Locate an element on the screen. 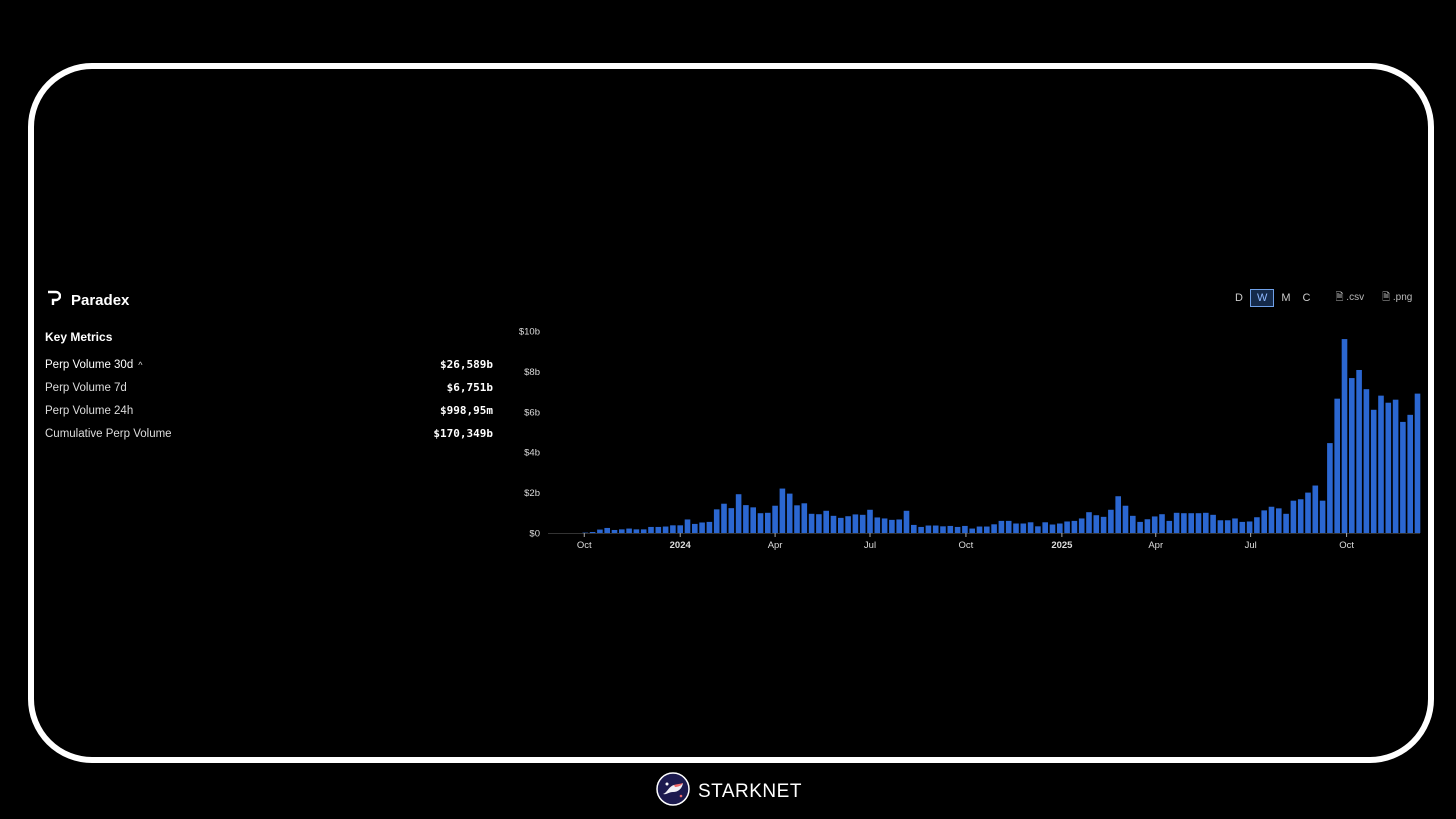 The width and height of the screenshot is (1456, 819). metric-row: Perp Volume 30d ^ $26,589b is located at coordinates (269, 364).